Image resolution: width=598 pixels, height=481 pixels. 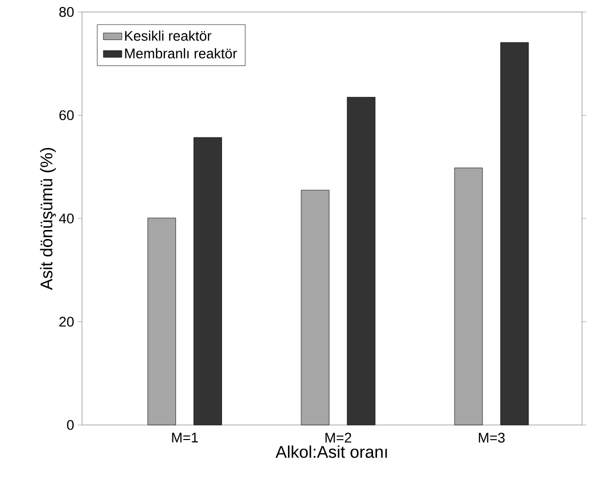 What do you see at coordinates (491, 437) in the screenshot?
I see `x-tick-label: M=3` at bounding box center [491, 437].